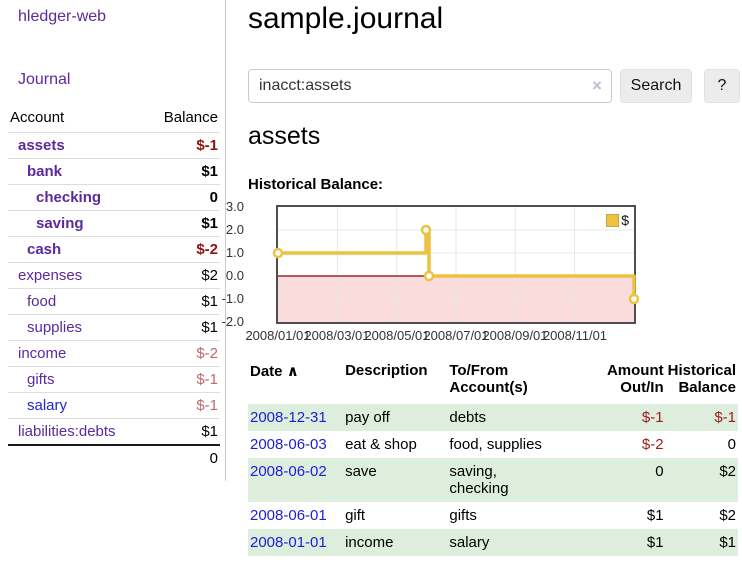 The width and height of the screenshot is (742, 582). Describe the element at coordinates (266, 371) in the screenshot. I see `date-header-label: Date` at that location.